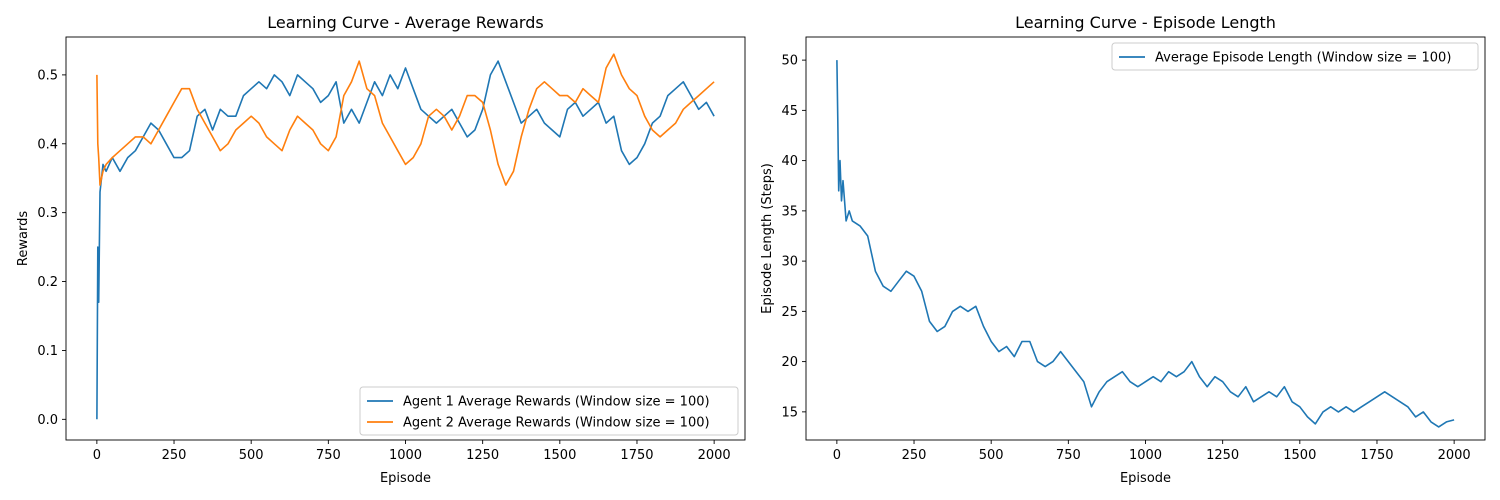 The height and width of the screenshot is (500, 1500). Describe the element at coordinates (789, 61) in the screenshot. I see `y-tick-label: 50` at that location.